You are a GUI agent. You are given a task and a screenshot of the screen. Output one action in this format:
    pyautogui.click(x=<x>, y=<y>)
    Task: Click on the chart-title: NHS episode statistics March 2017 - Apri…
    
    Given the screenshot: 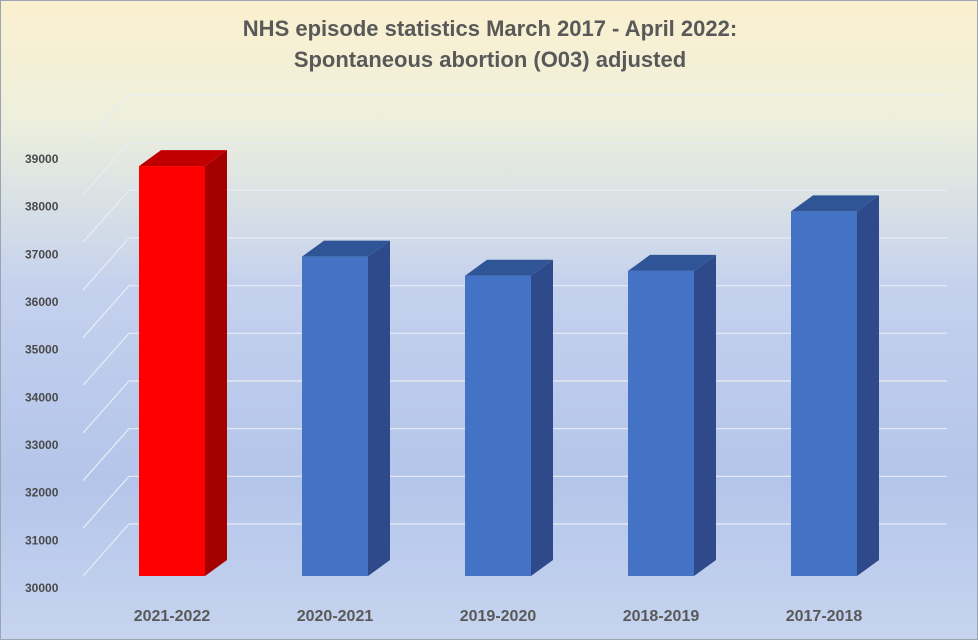 What is the action you would take?
    pyautogui.click(x=490, y=28)
    